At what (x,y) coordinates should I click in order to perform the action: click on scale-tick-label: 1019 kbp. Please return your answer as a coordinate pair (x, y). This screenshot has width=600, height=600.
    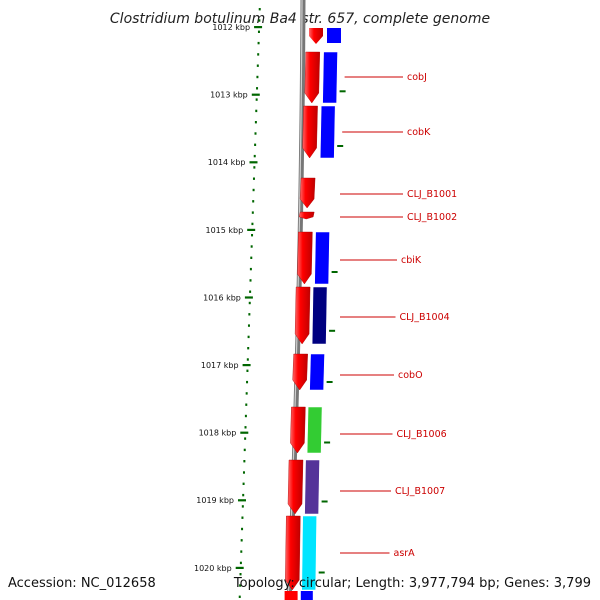
    Looking at the image, I should click on (215, 500).